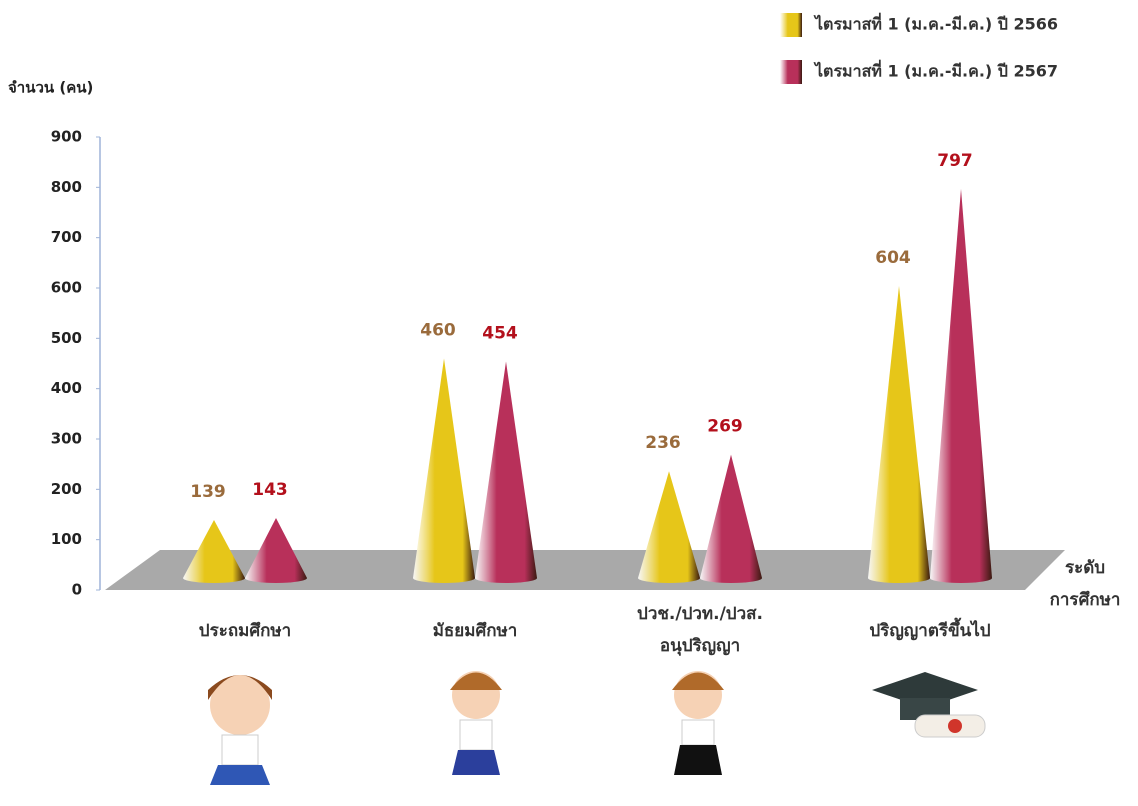  What do you see at coordinates (476, 723) in the screenshot?
I see `illustration-secondary` at bounding box center [476, 723].